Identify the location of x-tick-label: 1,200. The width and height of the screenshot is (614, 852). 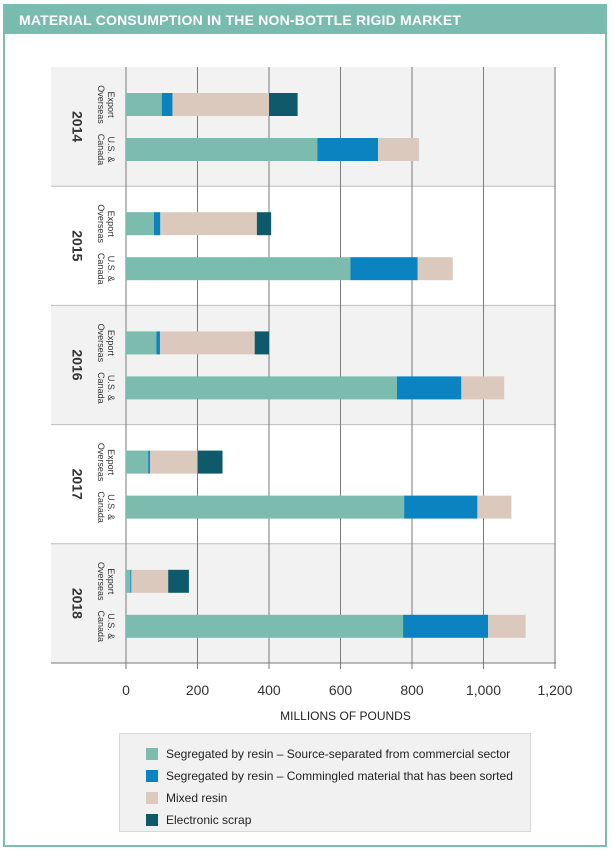
(554, 690).